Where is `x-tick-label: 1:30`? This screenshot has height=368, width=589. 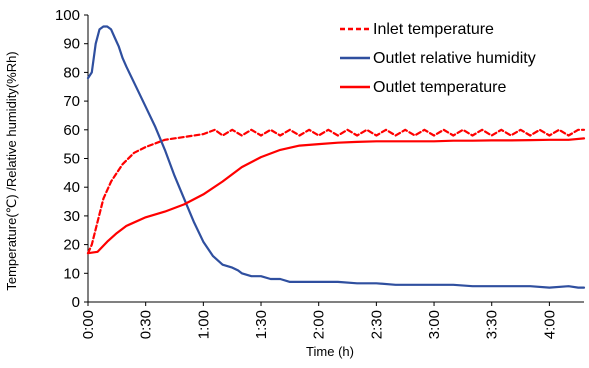 x-tick-label: 1:30 is located at coordinates (261, 324).